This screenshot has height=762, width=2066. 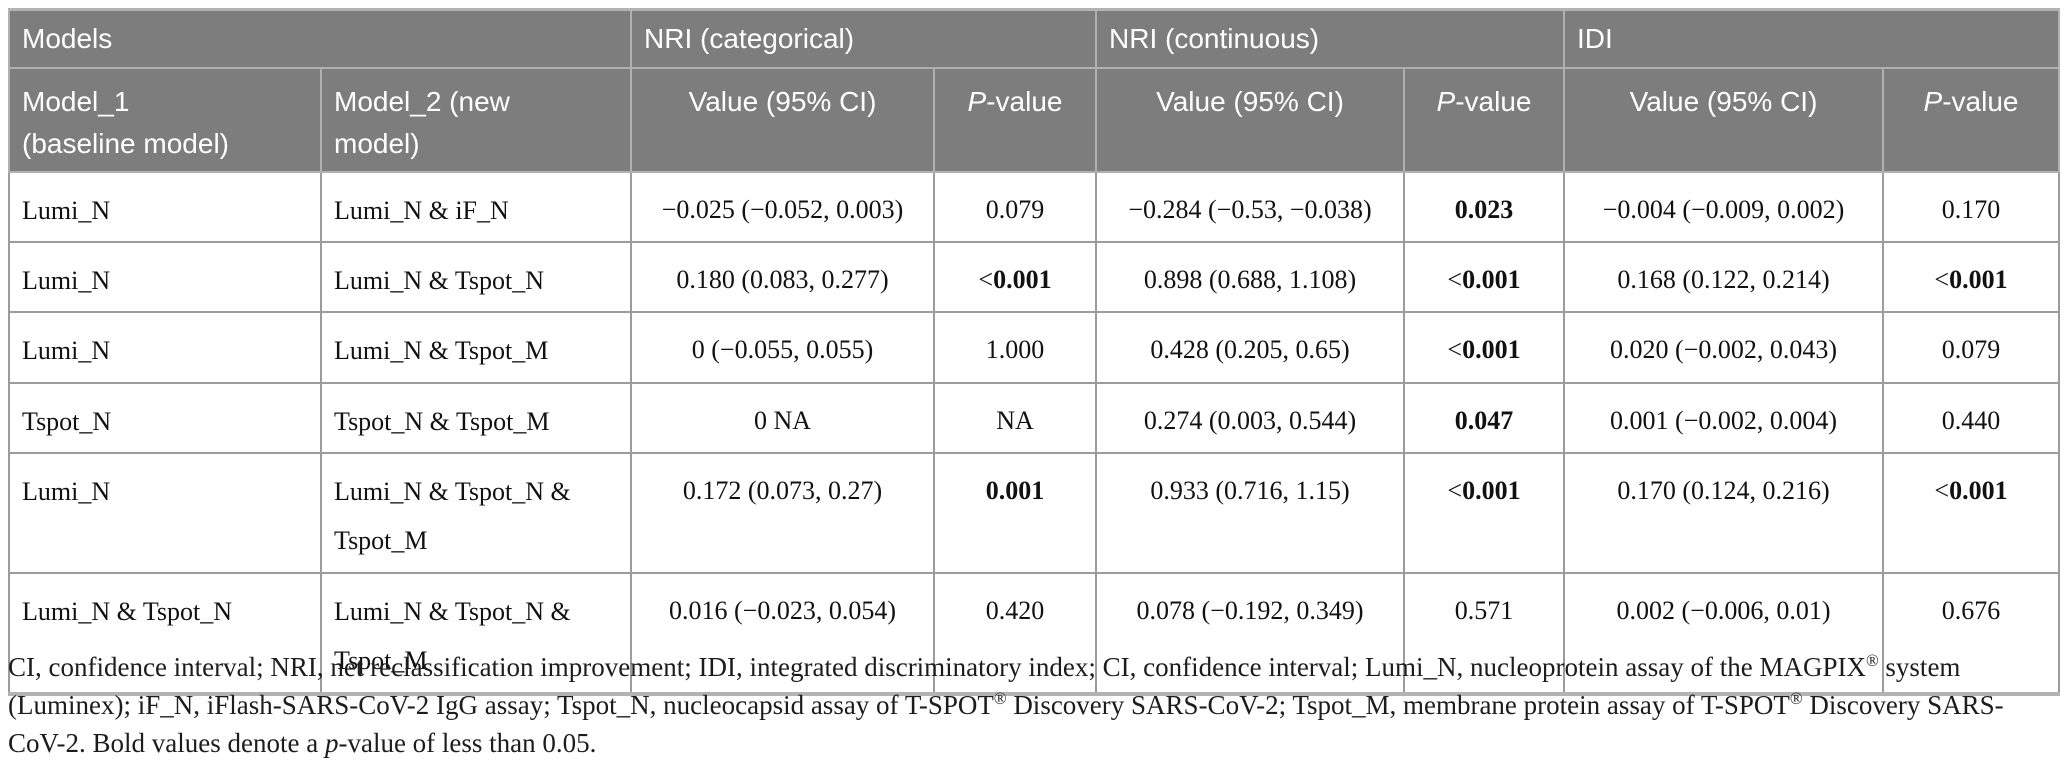 What do you see at coordinates (1724, 277) in the screenshot?
I see `idi-value-cell: 0.168 (0.122, 0.214)` at bounding box center [1724, 277].